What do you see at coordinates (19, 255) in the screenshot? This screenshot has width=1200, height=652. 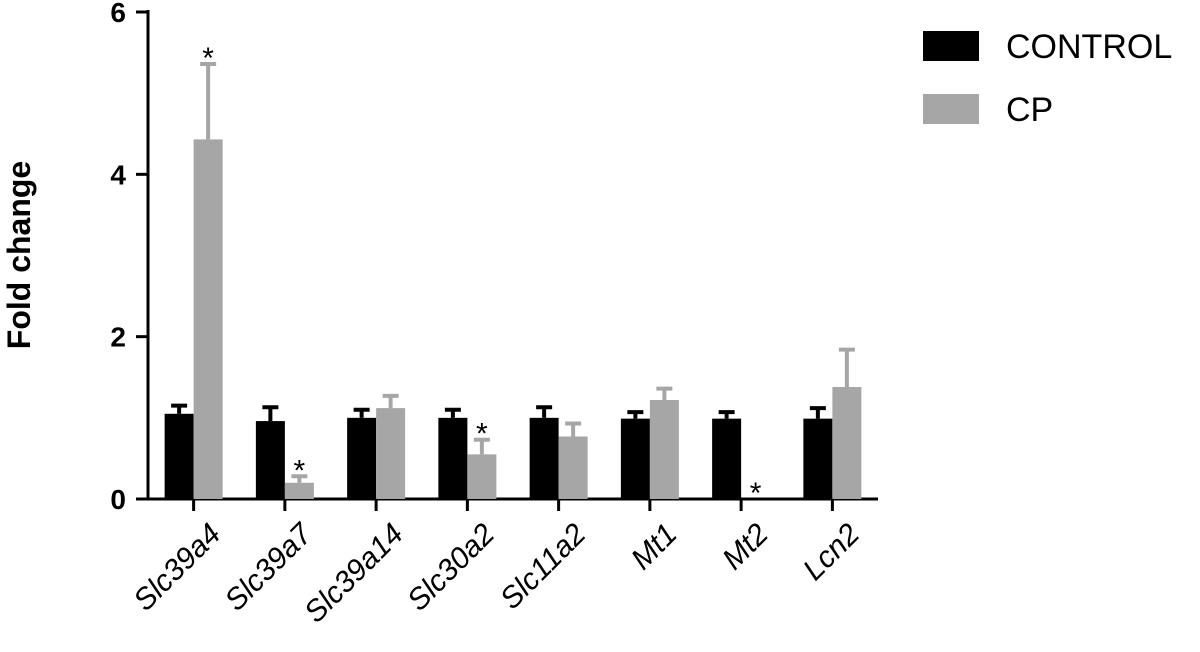 I see `y-axis-label: Fold change` at bounding box center [19, 255].